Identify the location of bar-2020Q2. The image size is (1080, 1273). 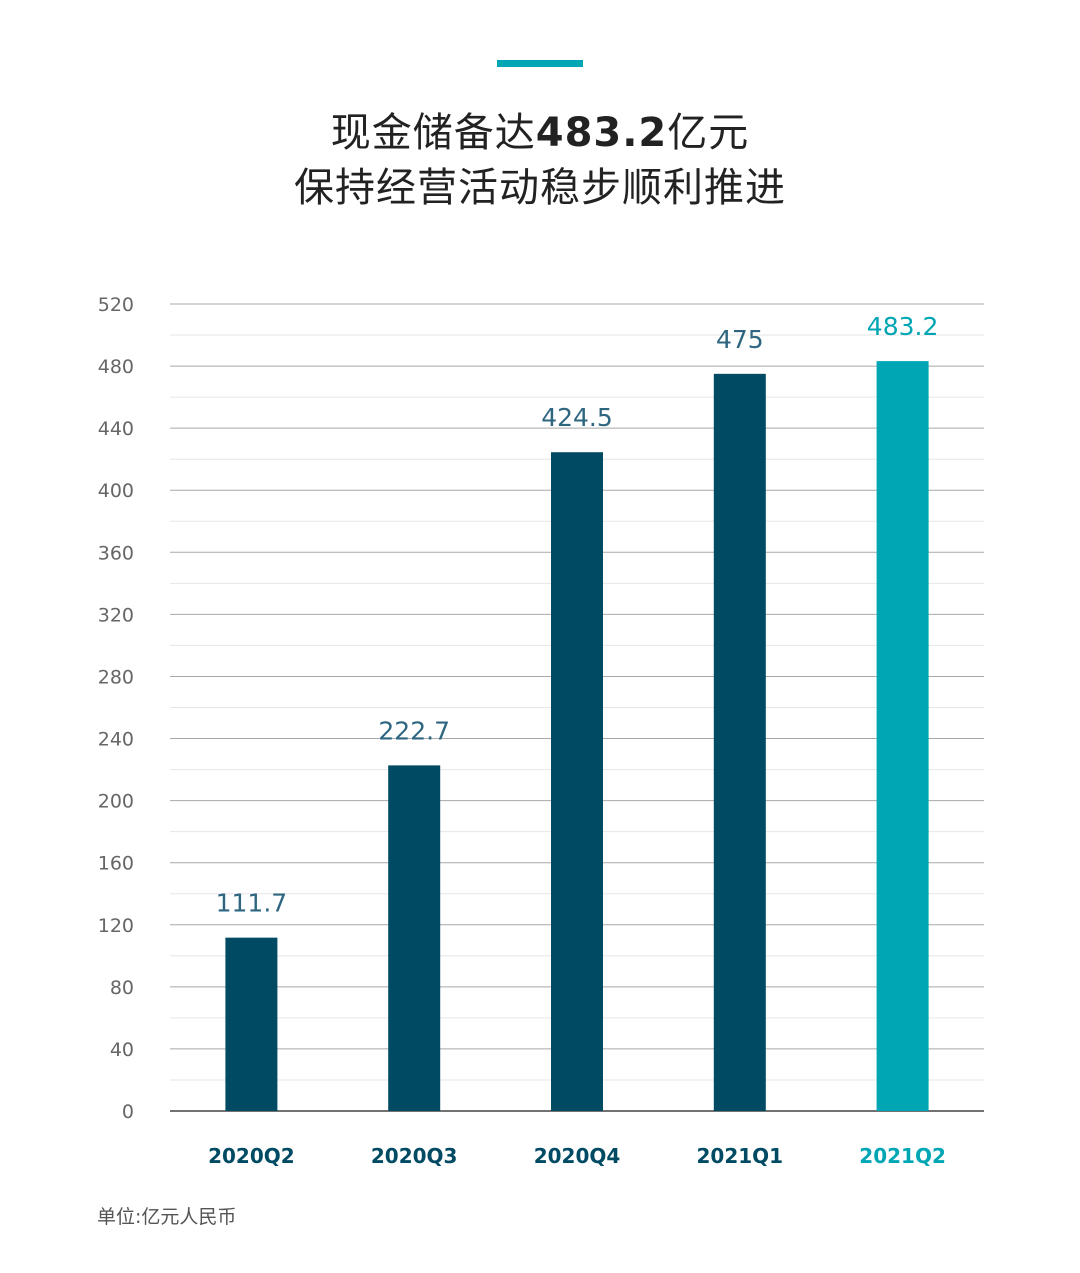
(251, 1024).